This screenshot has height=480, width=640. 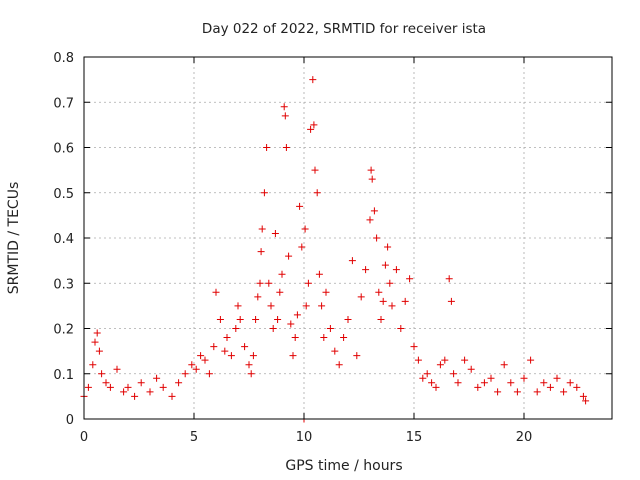 What do you see at coordinates (63, 58) in the screenshot?
I see `y-tick-label: 0.8` at bounding box center [63, 58].